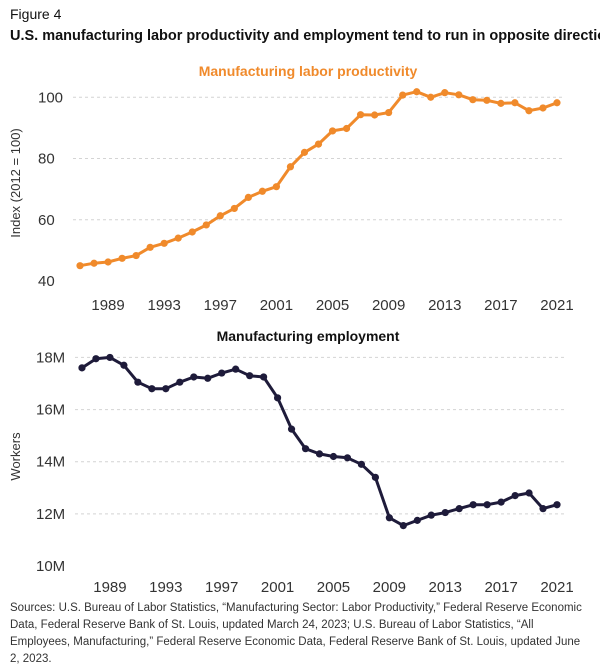 This screenshot has height=668, width=600. What do you see at coordinates (308, 71) in the screenshot?
I see `productivity-chart-title: Manufacturing labor productivity` at bounding box center [308, 71].